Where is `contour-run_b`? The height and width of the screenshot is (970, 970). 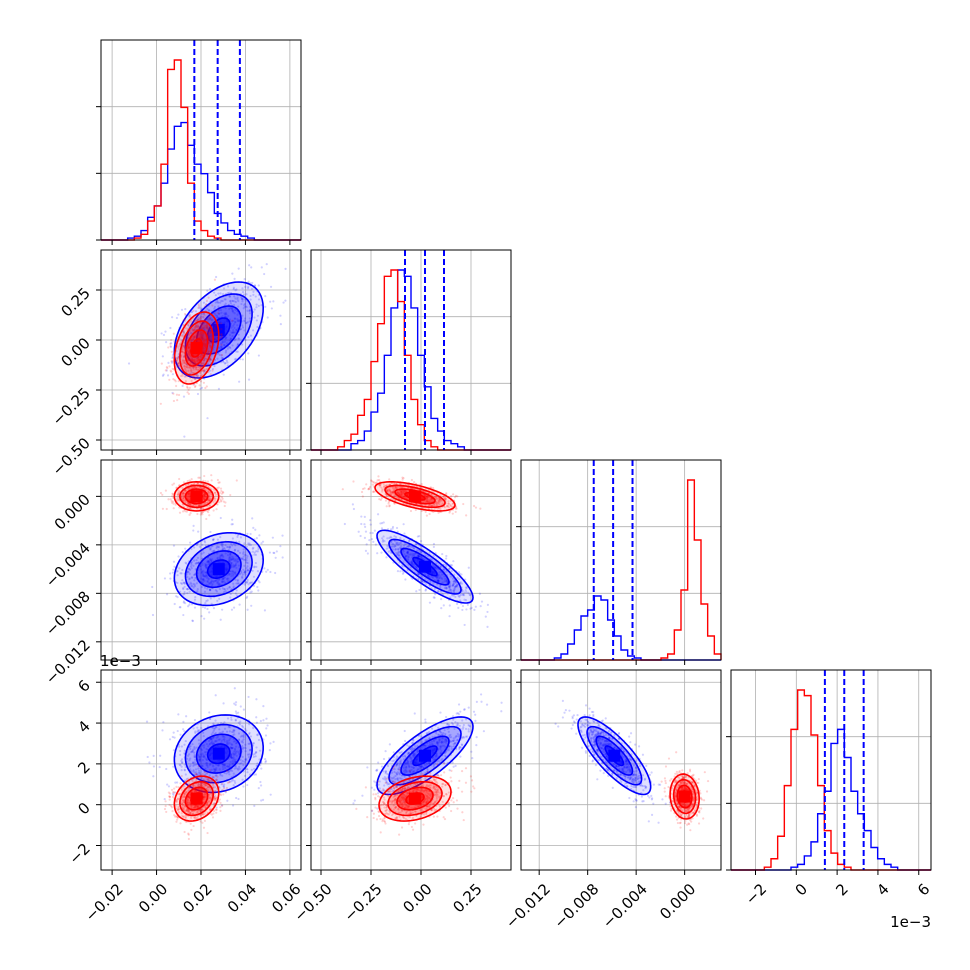 contour-run_b is located at coordinates (415, 496).